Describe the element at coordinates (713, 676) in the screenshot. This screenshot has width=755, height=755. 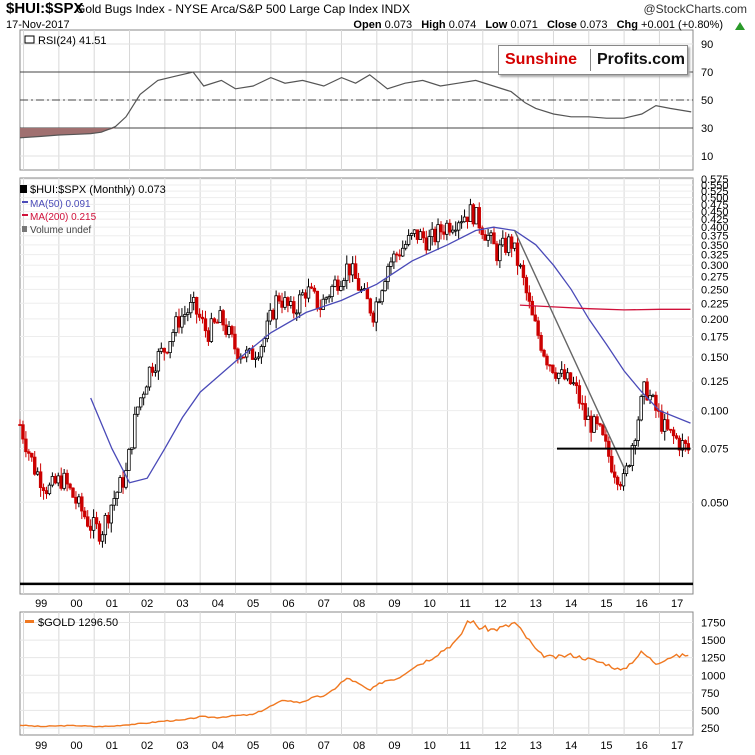
I see `gold-tick-label: 1000` at that location.